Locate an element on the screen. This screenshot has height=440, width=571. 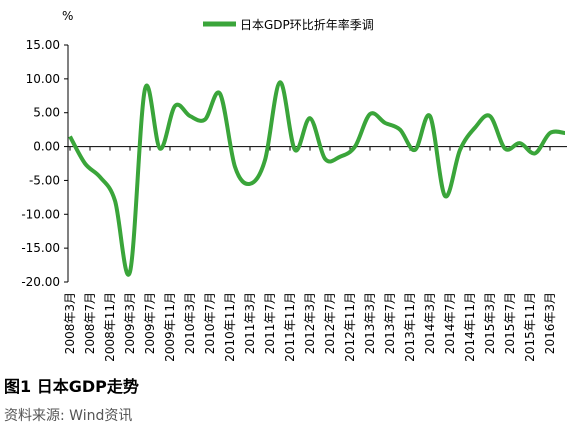
y-tick-label: -15.00 is located at coordinates (40, 248).